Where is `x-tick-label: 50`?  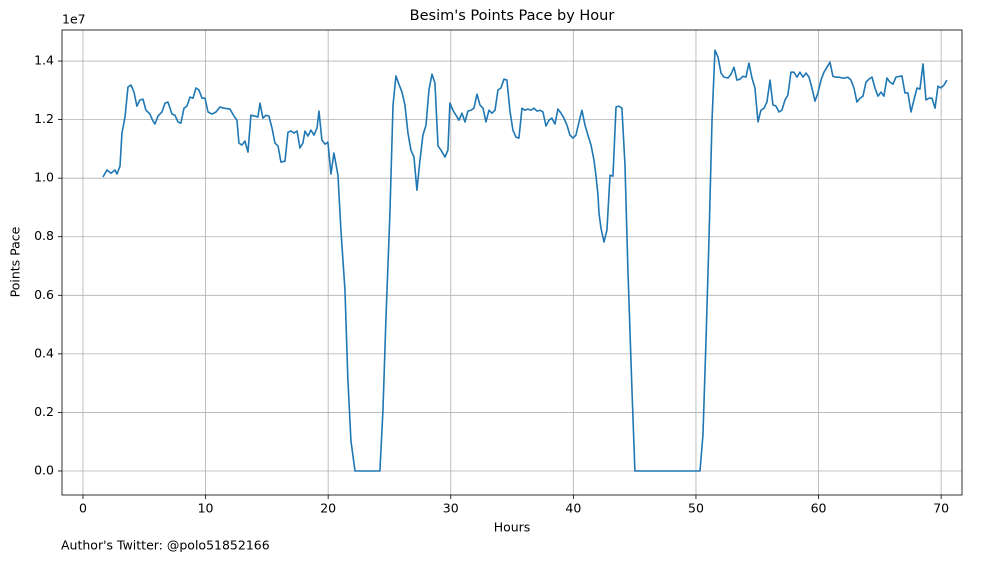
x-tick-label: 50 is located at coordinates (696, 508).